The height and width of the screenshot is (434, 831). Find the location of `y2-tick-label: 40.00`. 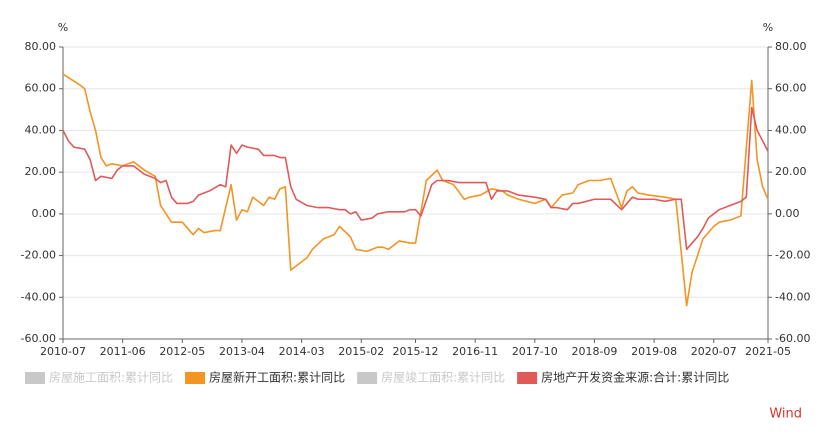

y2-tick-label: 40.00 is located at coordinates (791, 129).